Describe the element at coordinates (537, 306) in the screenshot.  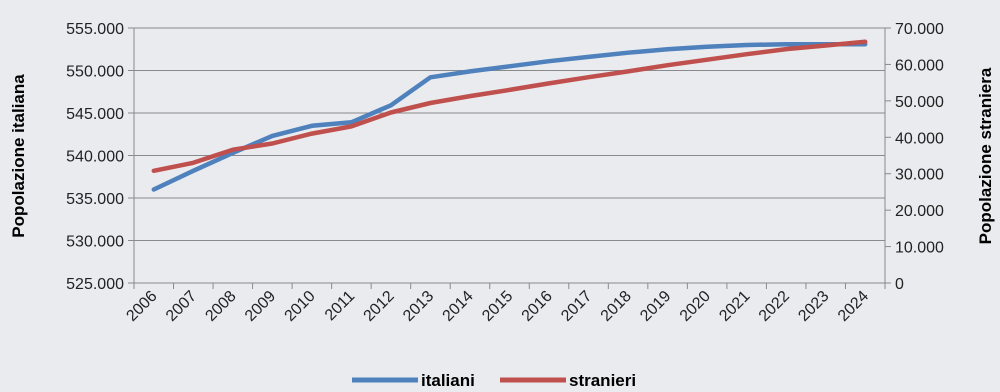
I see `x-tick-label: 2016` at that location.